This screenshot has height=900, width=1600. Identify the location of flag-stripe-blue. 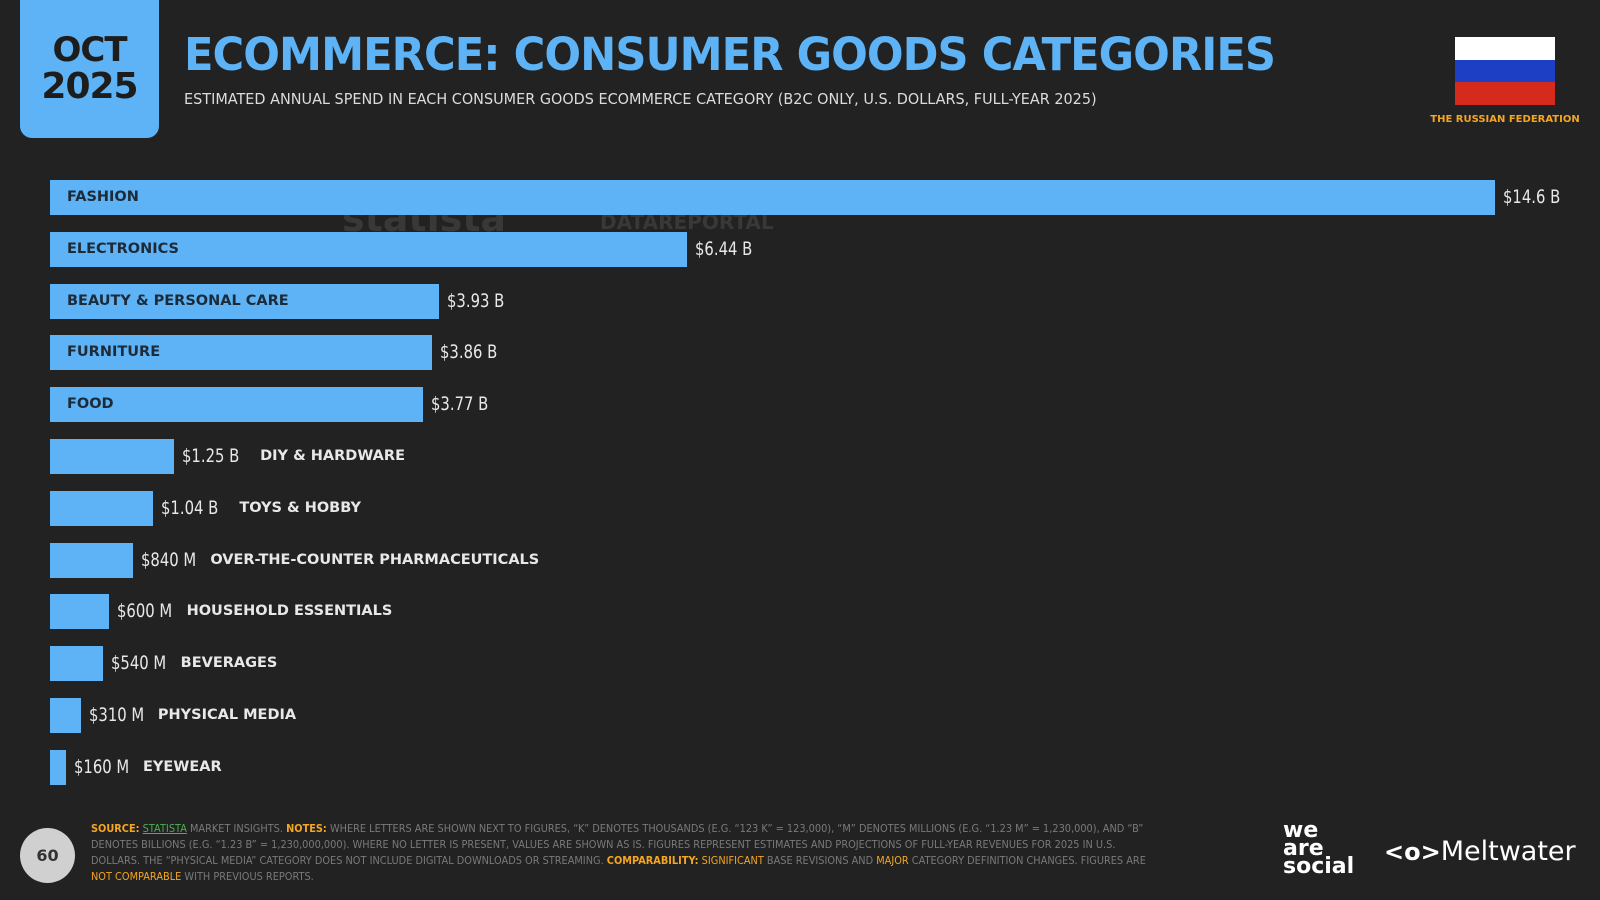
(1505, 71).